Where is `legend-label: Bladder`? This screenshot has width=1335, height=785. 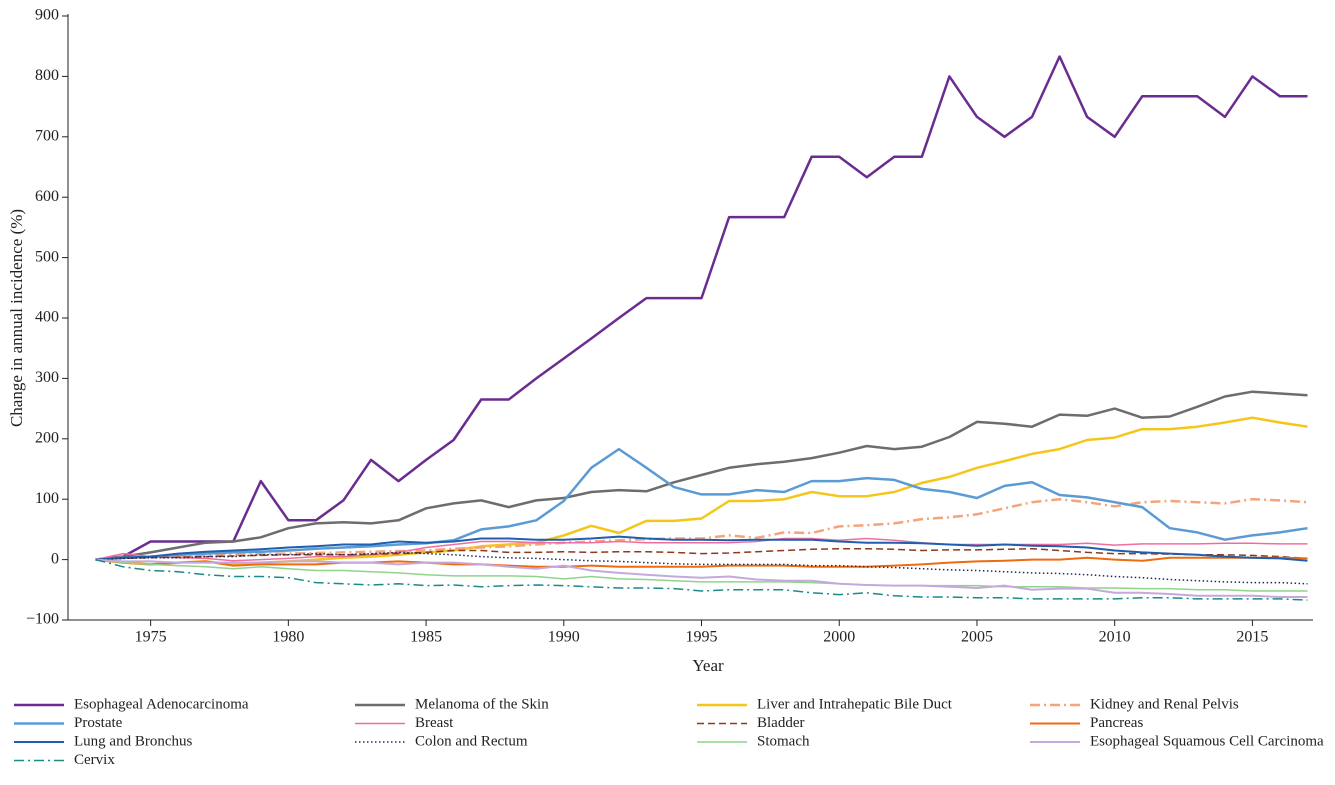
legend-label: Bladder is located at coordinates (780, 723).